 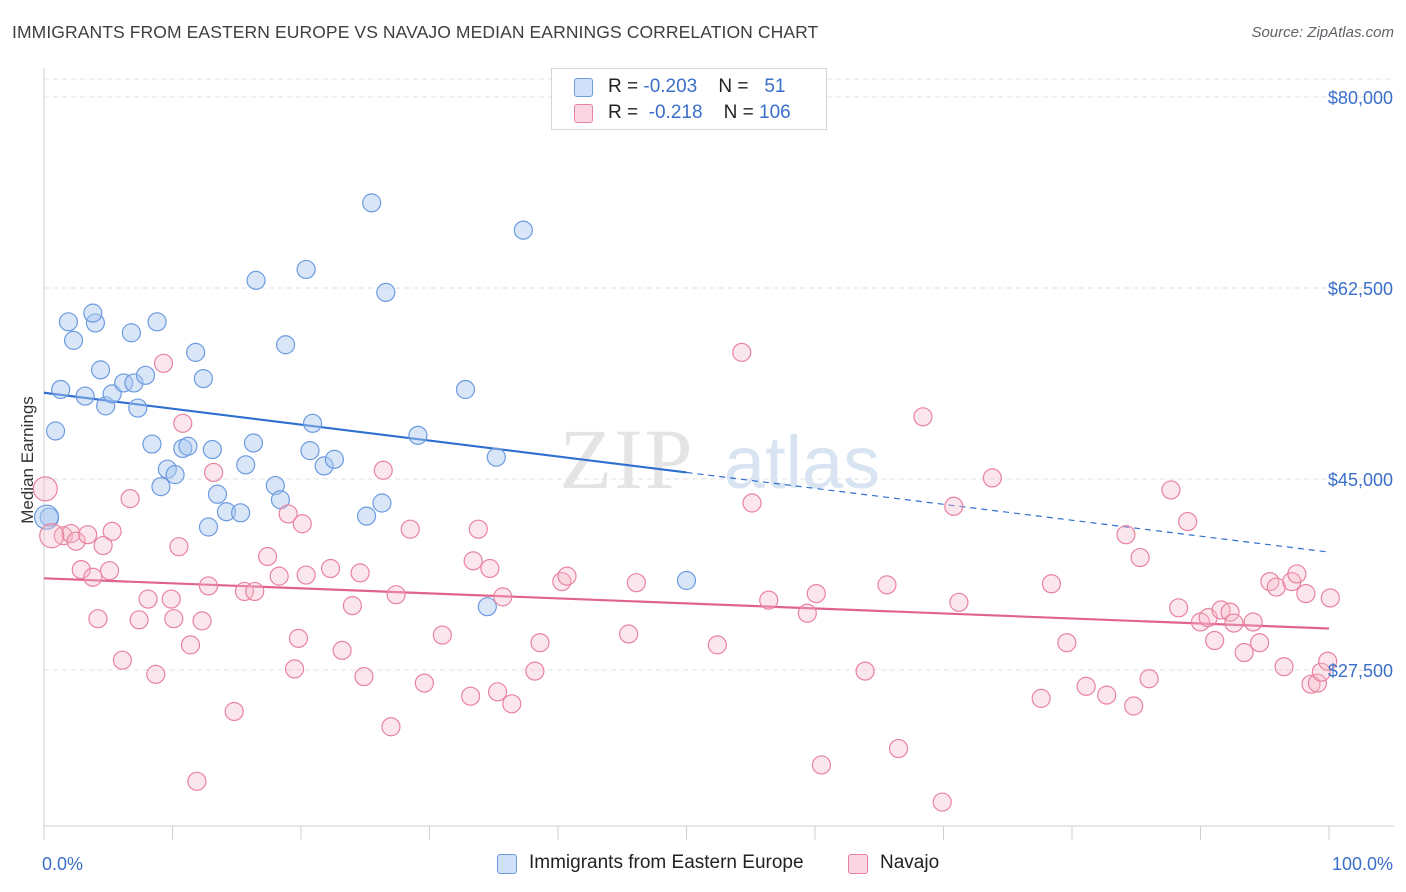 What do you see at coordinates (775, 112) in the screenshot?
I see `legend-n-value: 106` at bounding box center [775, 112].